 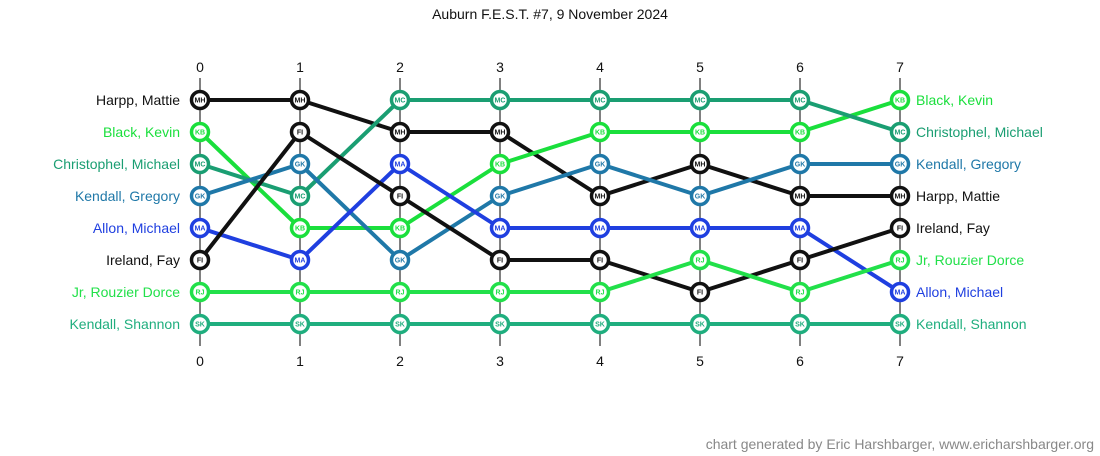 I want to click on series-line, so click(x=550, y=148).